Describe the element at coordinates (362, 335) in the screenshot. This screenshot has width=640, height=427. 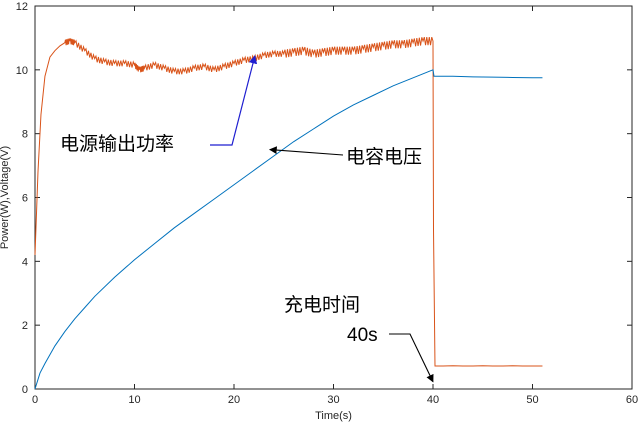
I see `annotation-40s-label: 40s` at that location.